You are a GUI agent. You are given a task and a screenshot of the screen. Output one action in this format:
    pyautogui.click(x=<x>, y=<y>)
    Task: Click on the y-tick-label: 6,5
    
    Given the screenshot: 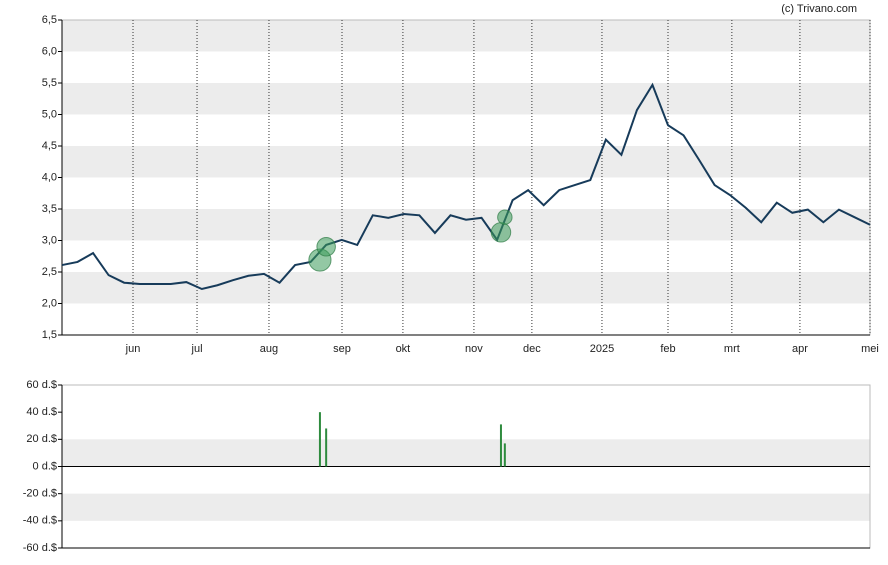 What is the action you would take?
    pyautogui.click(x=49, y=20)
    